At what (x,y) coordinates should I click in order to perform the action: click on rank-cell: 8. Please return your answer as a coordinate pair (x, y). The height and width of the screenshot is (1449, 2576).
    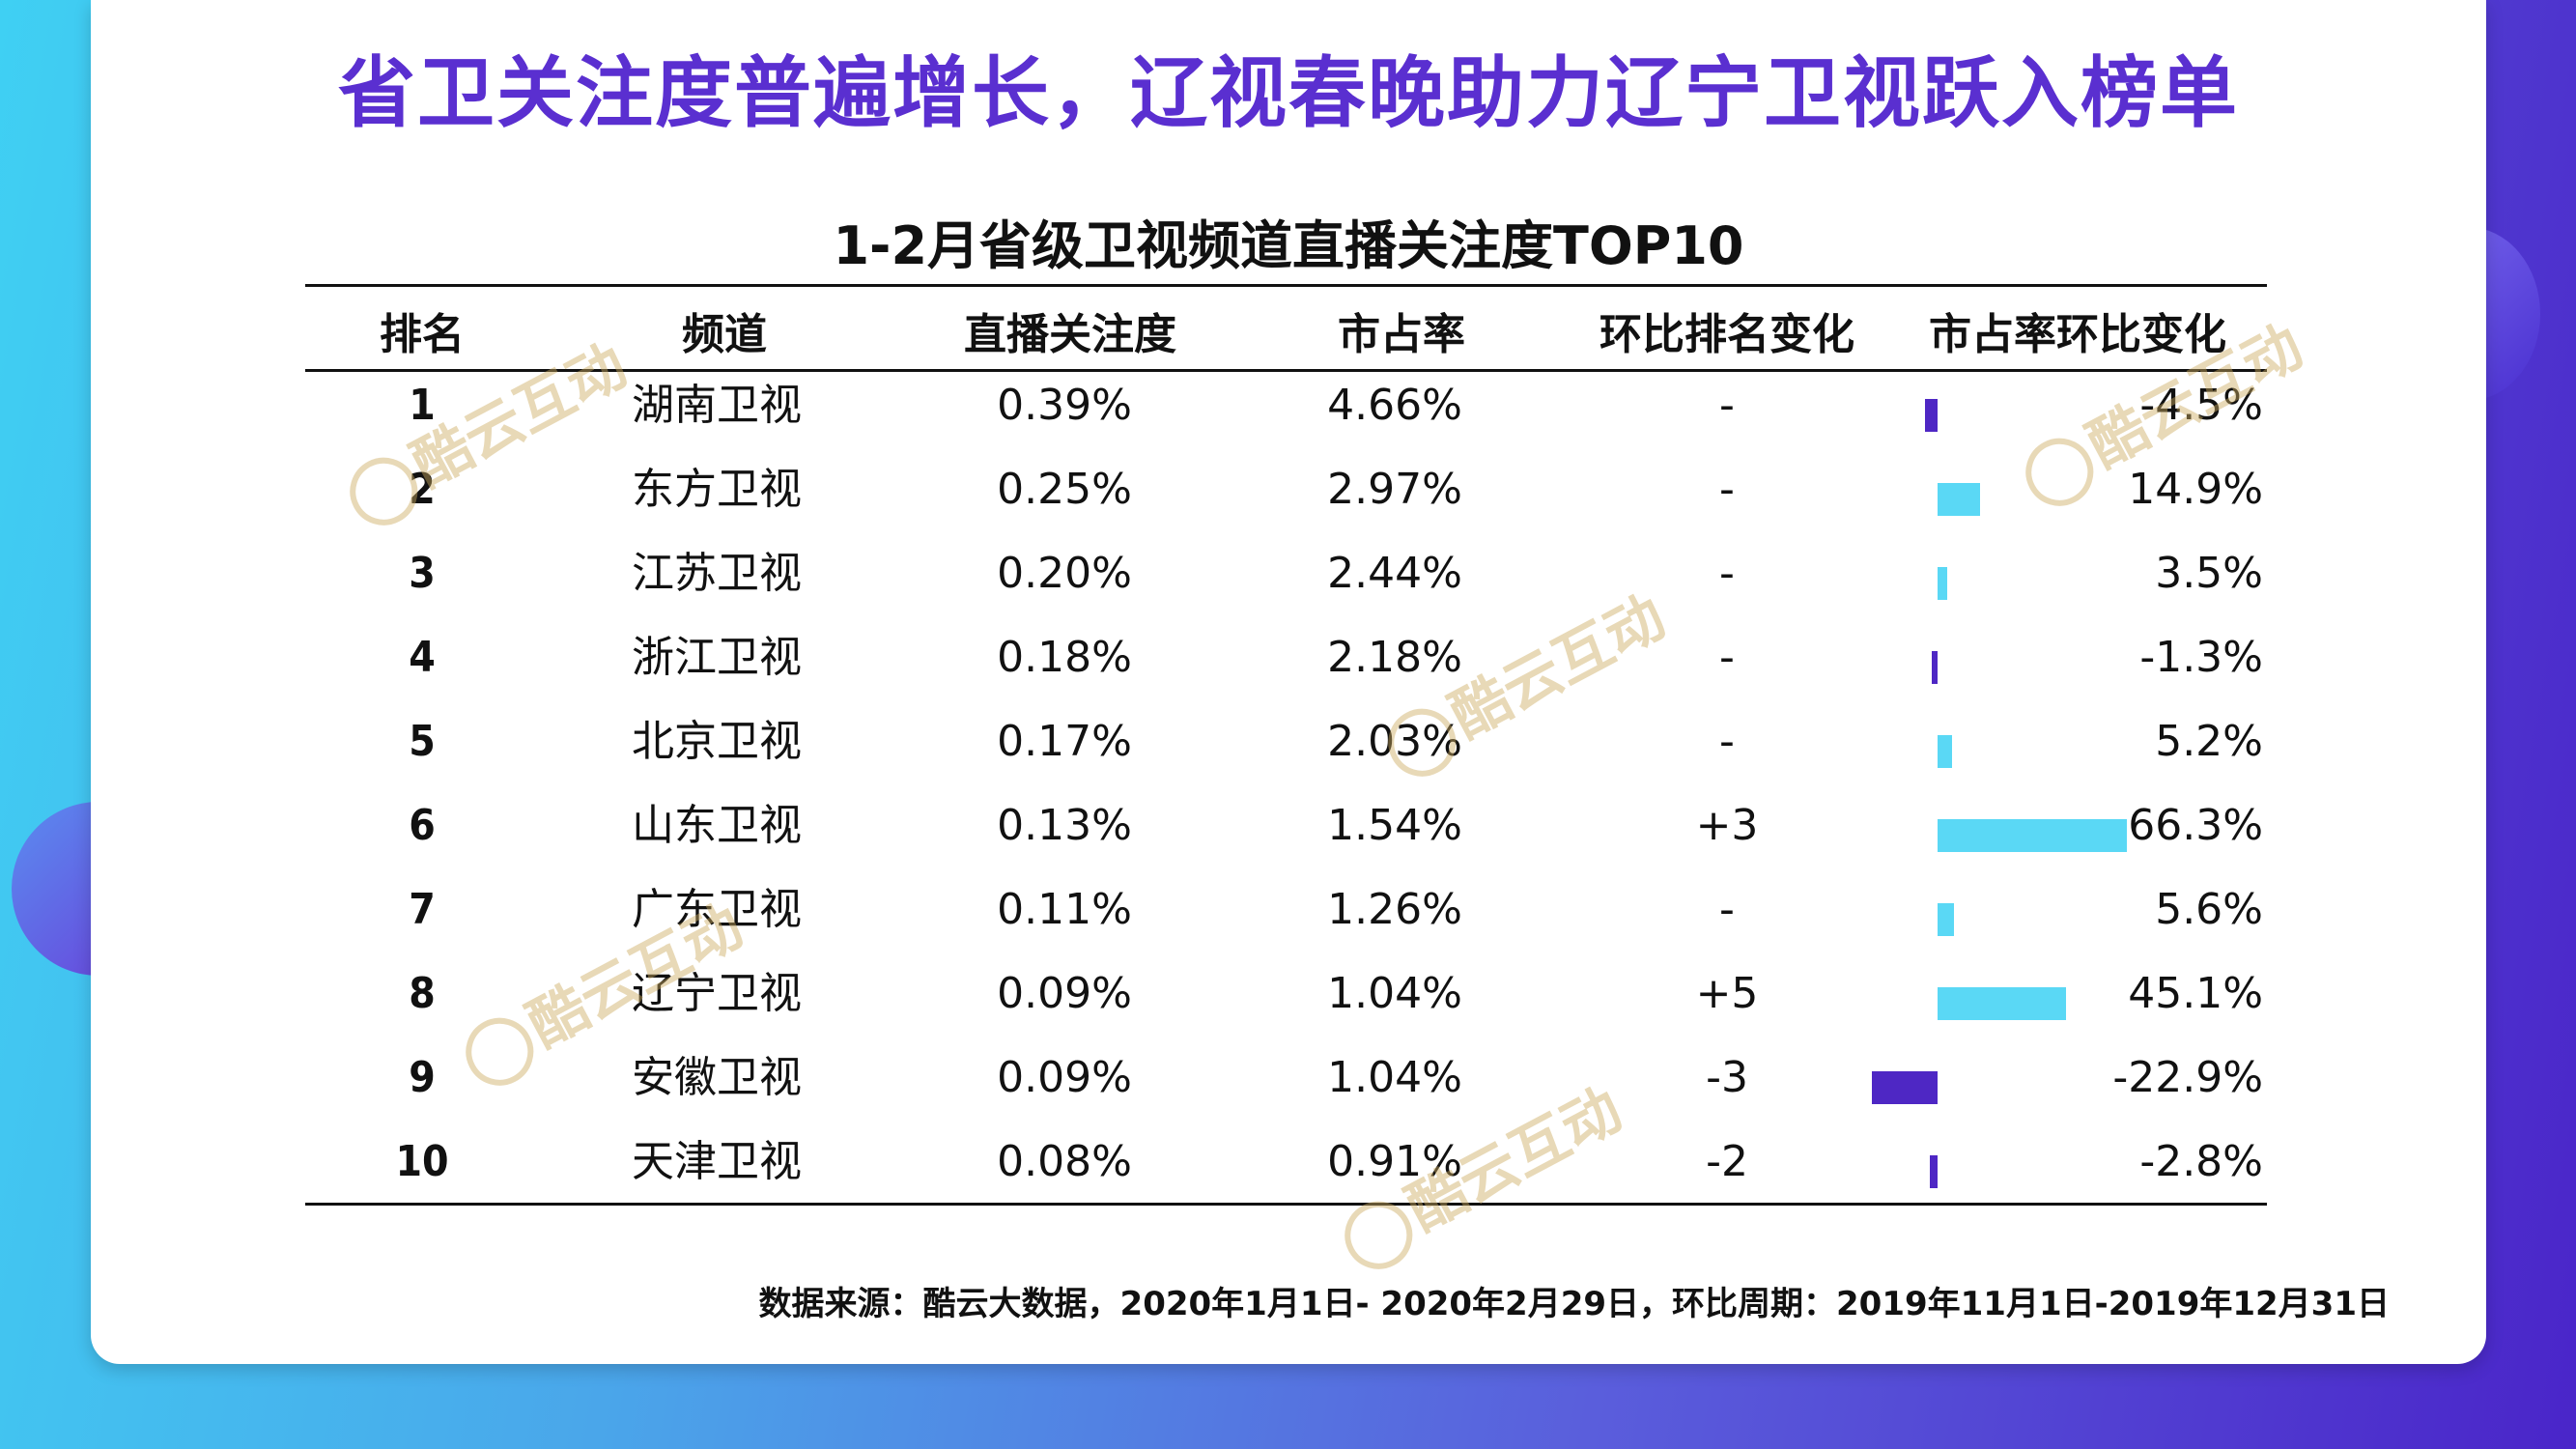
    Looking at the image, I should click on (422, 993).